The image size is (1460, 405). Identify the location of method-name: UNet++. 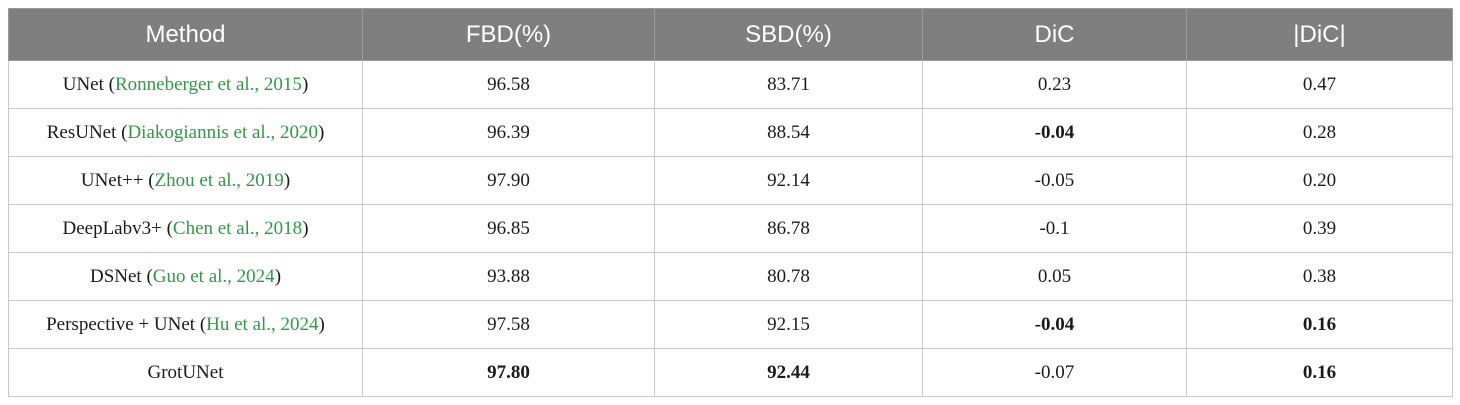
(112, 180).